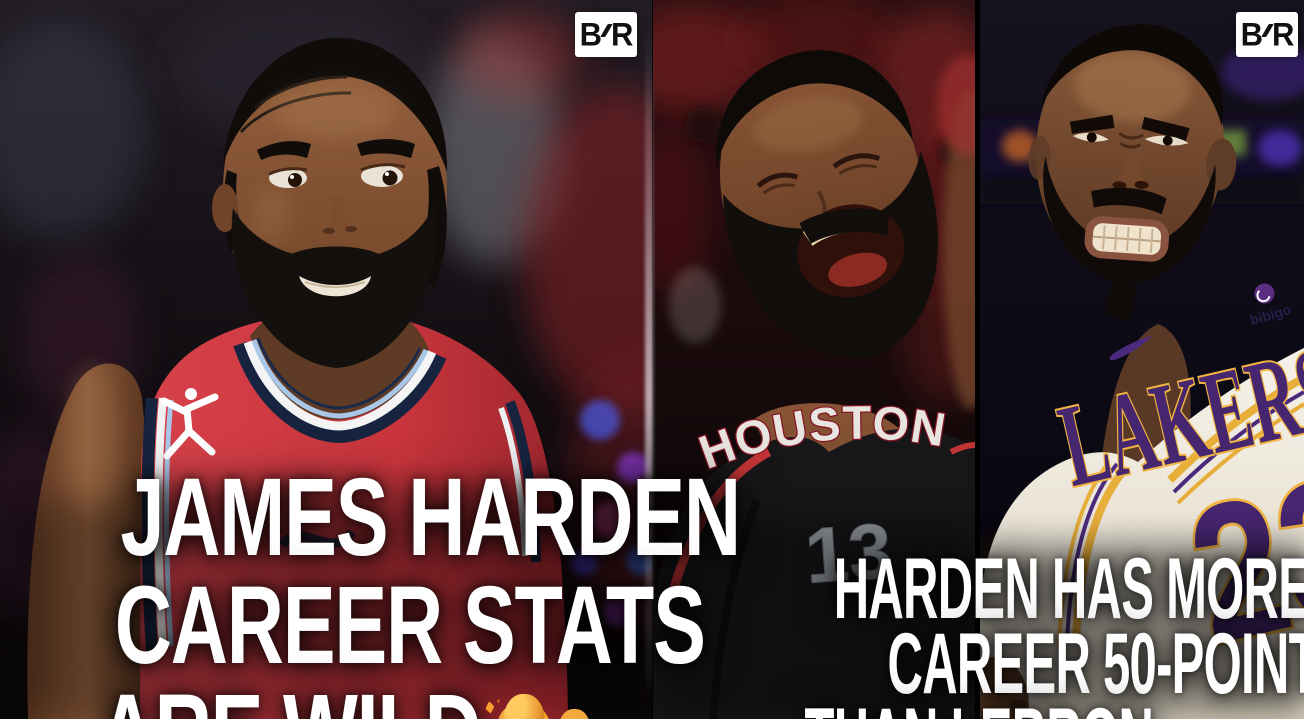  Describe the element at coordinates (430, 517) in the screenshot. I see `headline-line: JAMES HARDEN` at that location.